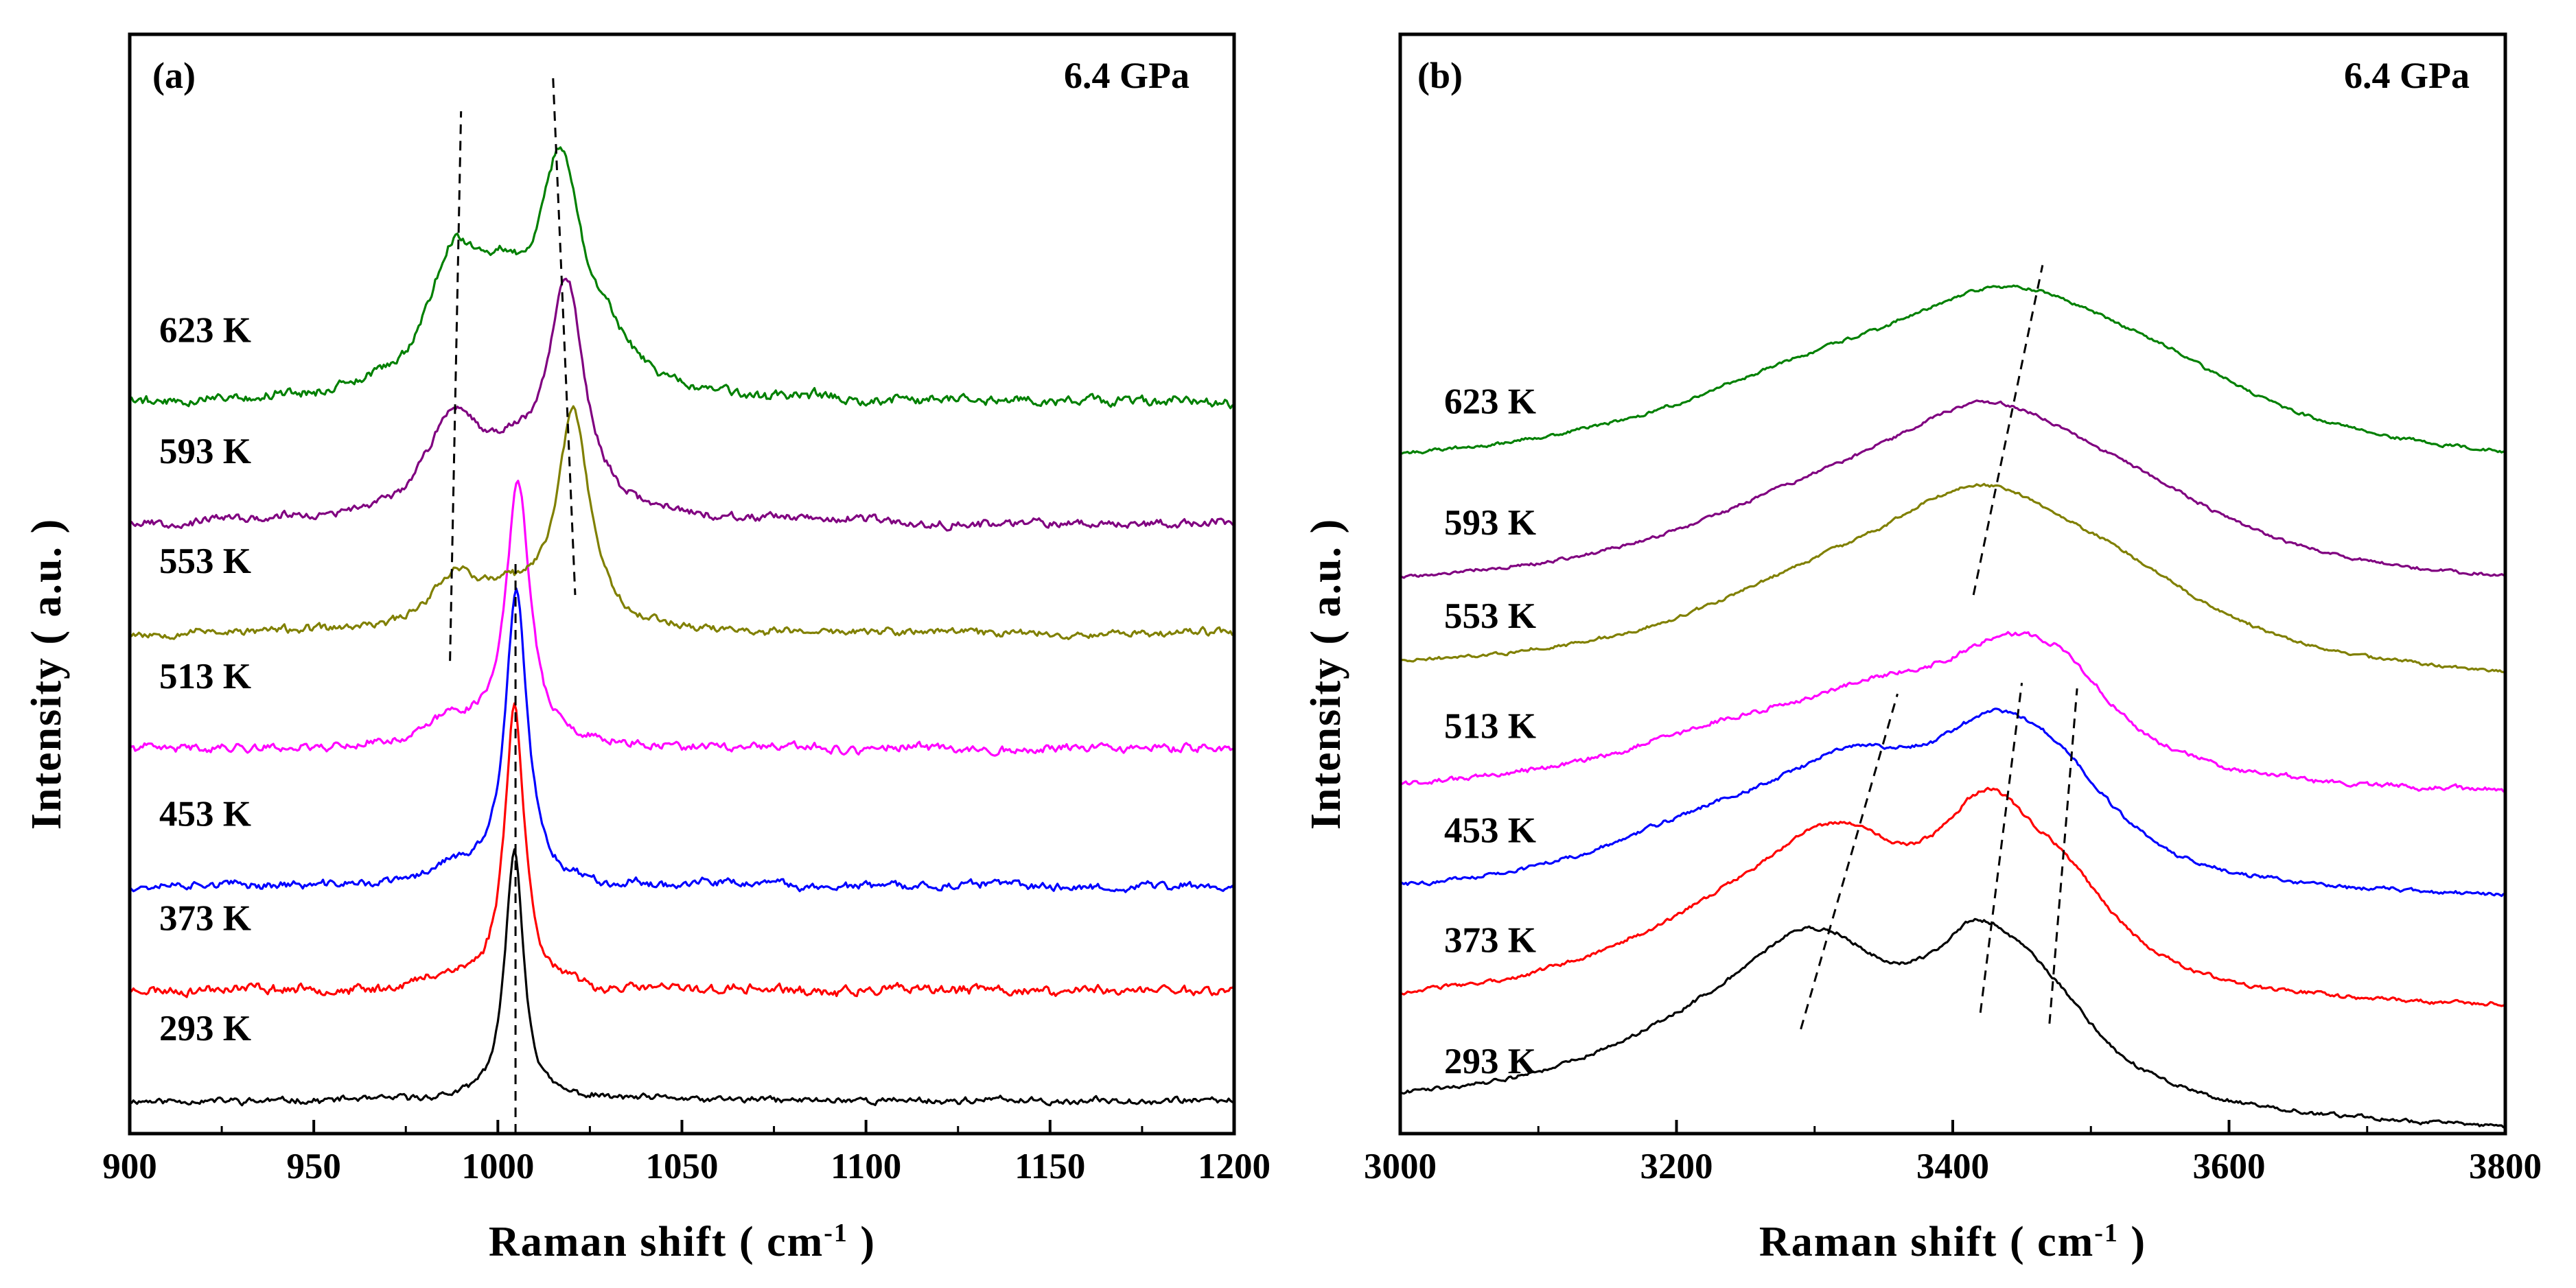 Image resolution: width=2576 pixels, height=1288 pixels. Describe the element at coordinates (513, 606) in the screenshot. I see `panel-a-guide-lines` at that location.